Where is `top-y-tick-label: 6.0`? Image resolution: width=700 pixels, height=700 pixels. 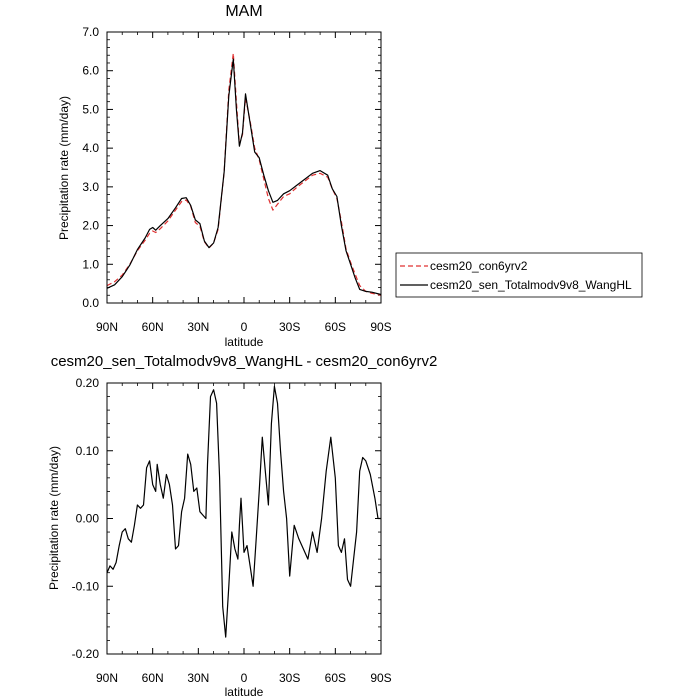
top-y-tick-label: 6.0 is located at coordinates (90, 71).